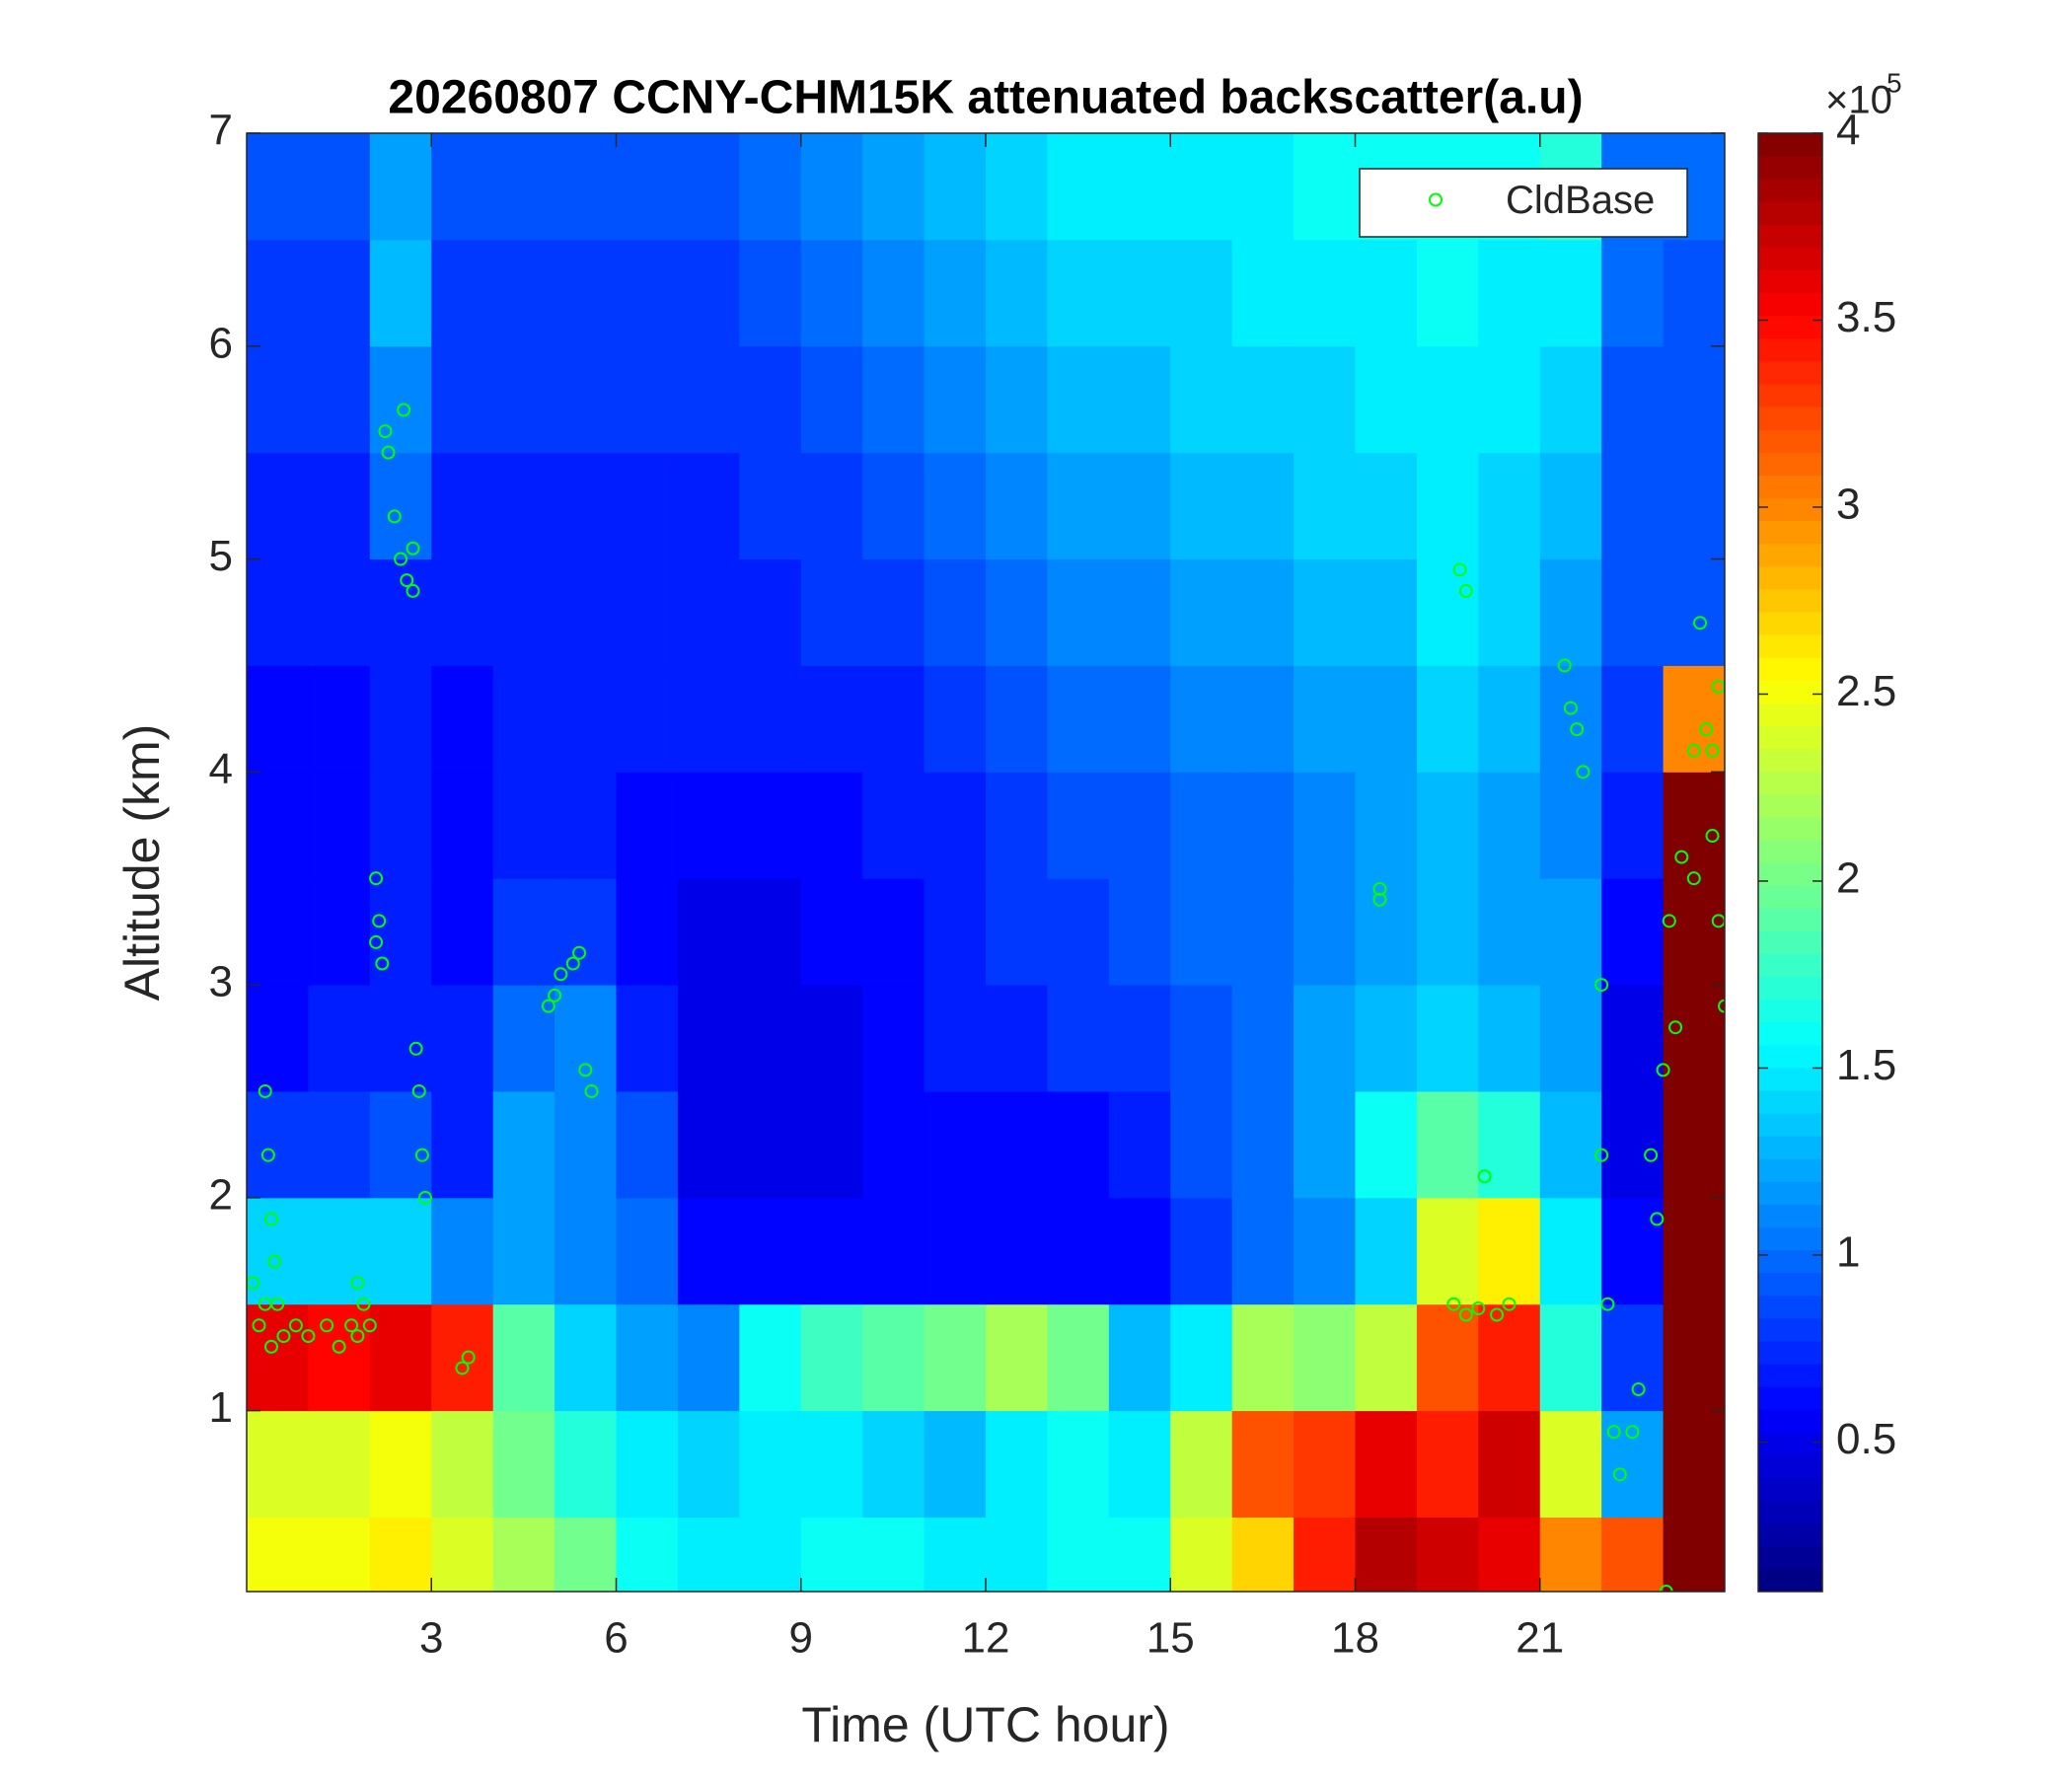  I want to click on colorbar-multiplier: ×10, so click(1859, 100).